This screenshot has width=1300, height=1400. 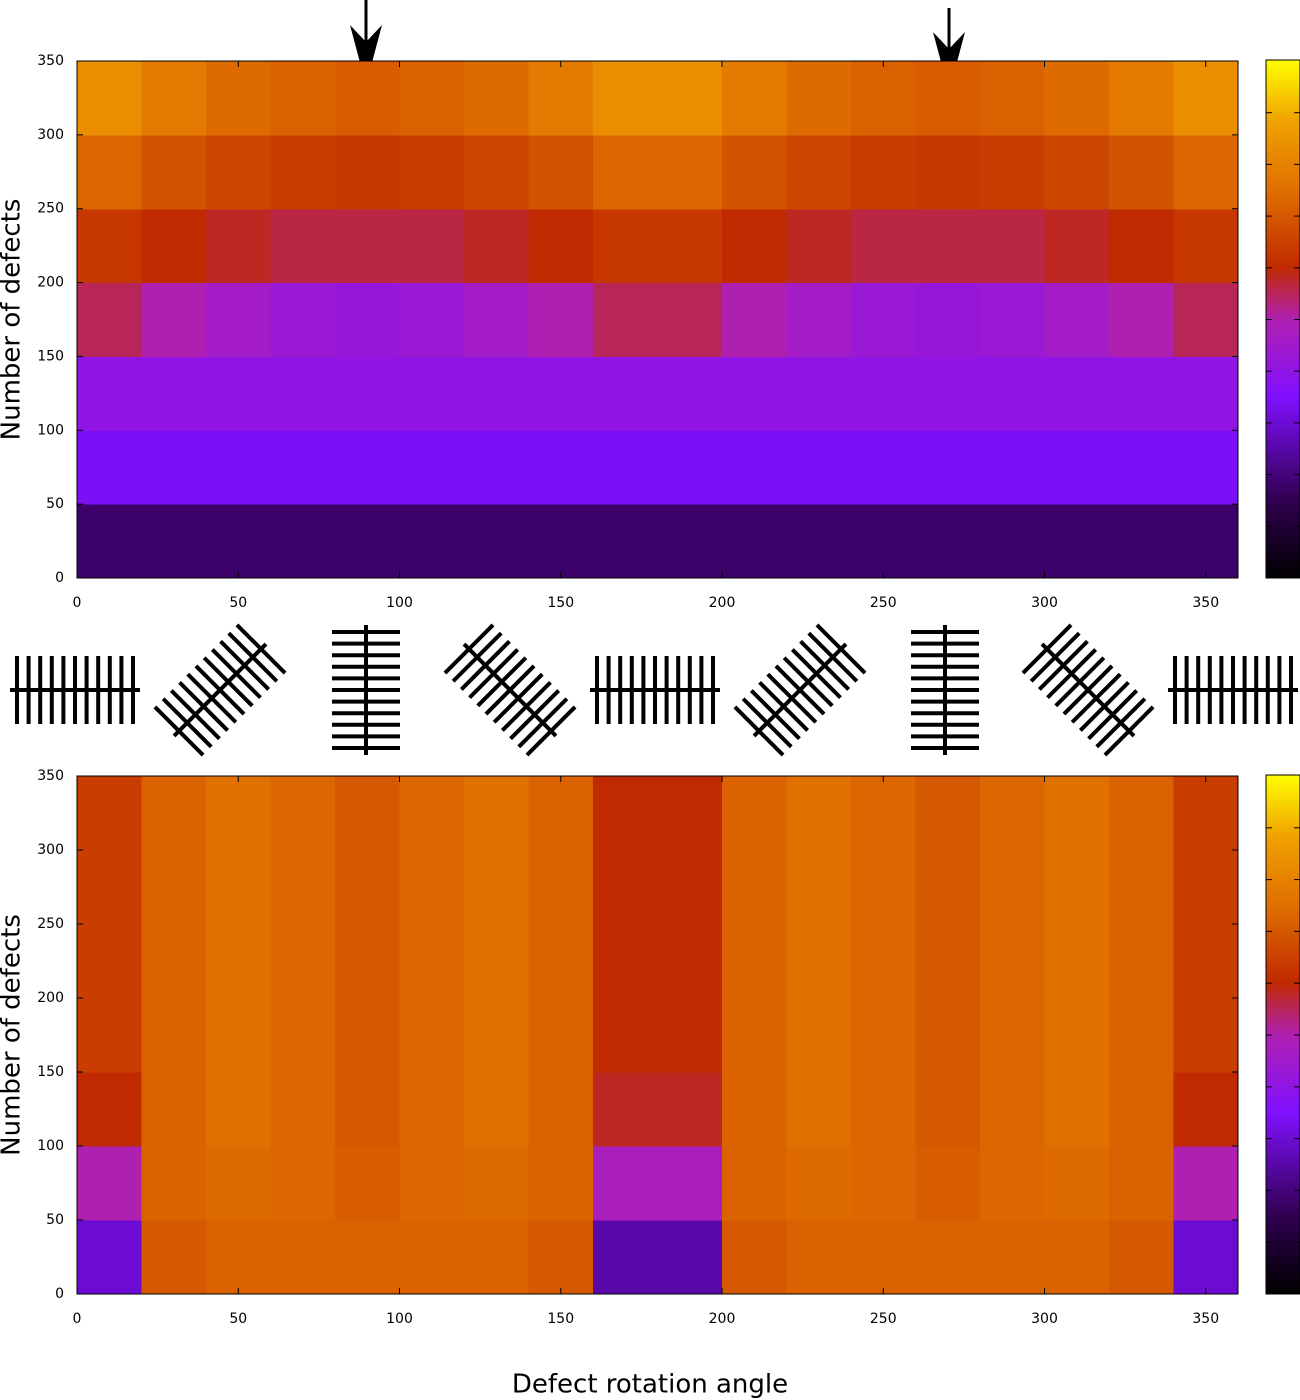 I want to click on x-tick-label: 350, so click(x=1205, y=1319).